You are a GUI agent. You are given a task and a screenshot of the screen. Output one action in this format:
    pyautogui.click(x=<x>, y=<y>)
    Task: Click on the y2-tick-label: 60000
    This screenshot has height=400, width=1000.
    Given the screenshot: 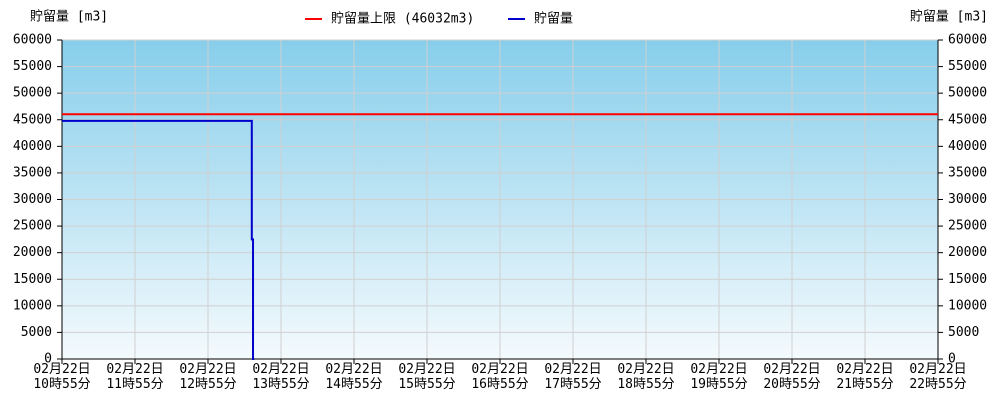 What is the action you would take?
    pyautogui.click(x=967, y=40)
    